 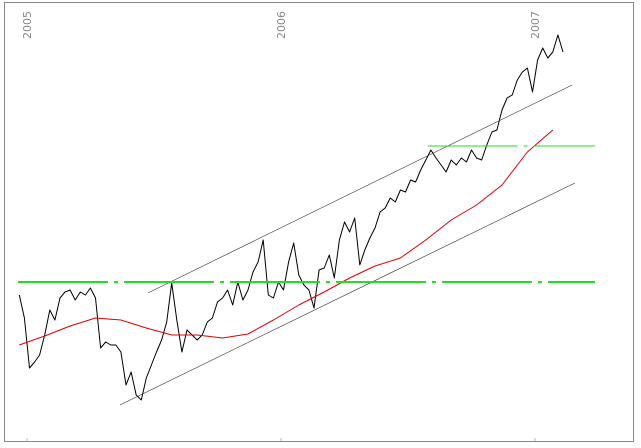 What do you see at coordinates (535, 25) in the screenshot?
I see `x-tick-label: 2007` at bounding box center [535, 25].